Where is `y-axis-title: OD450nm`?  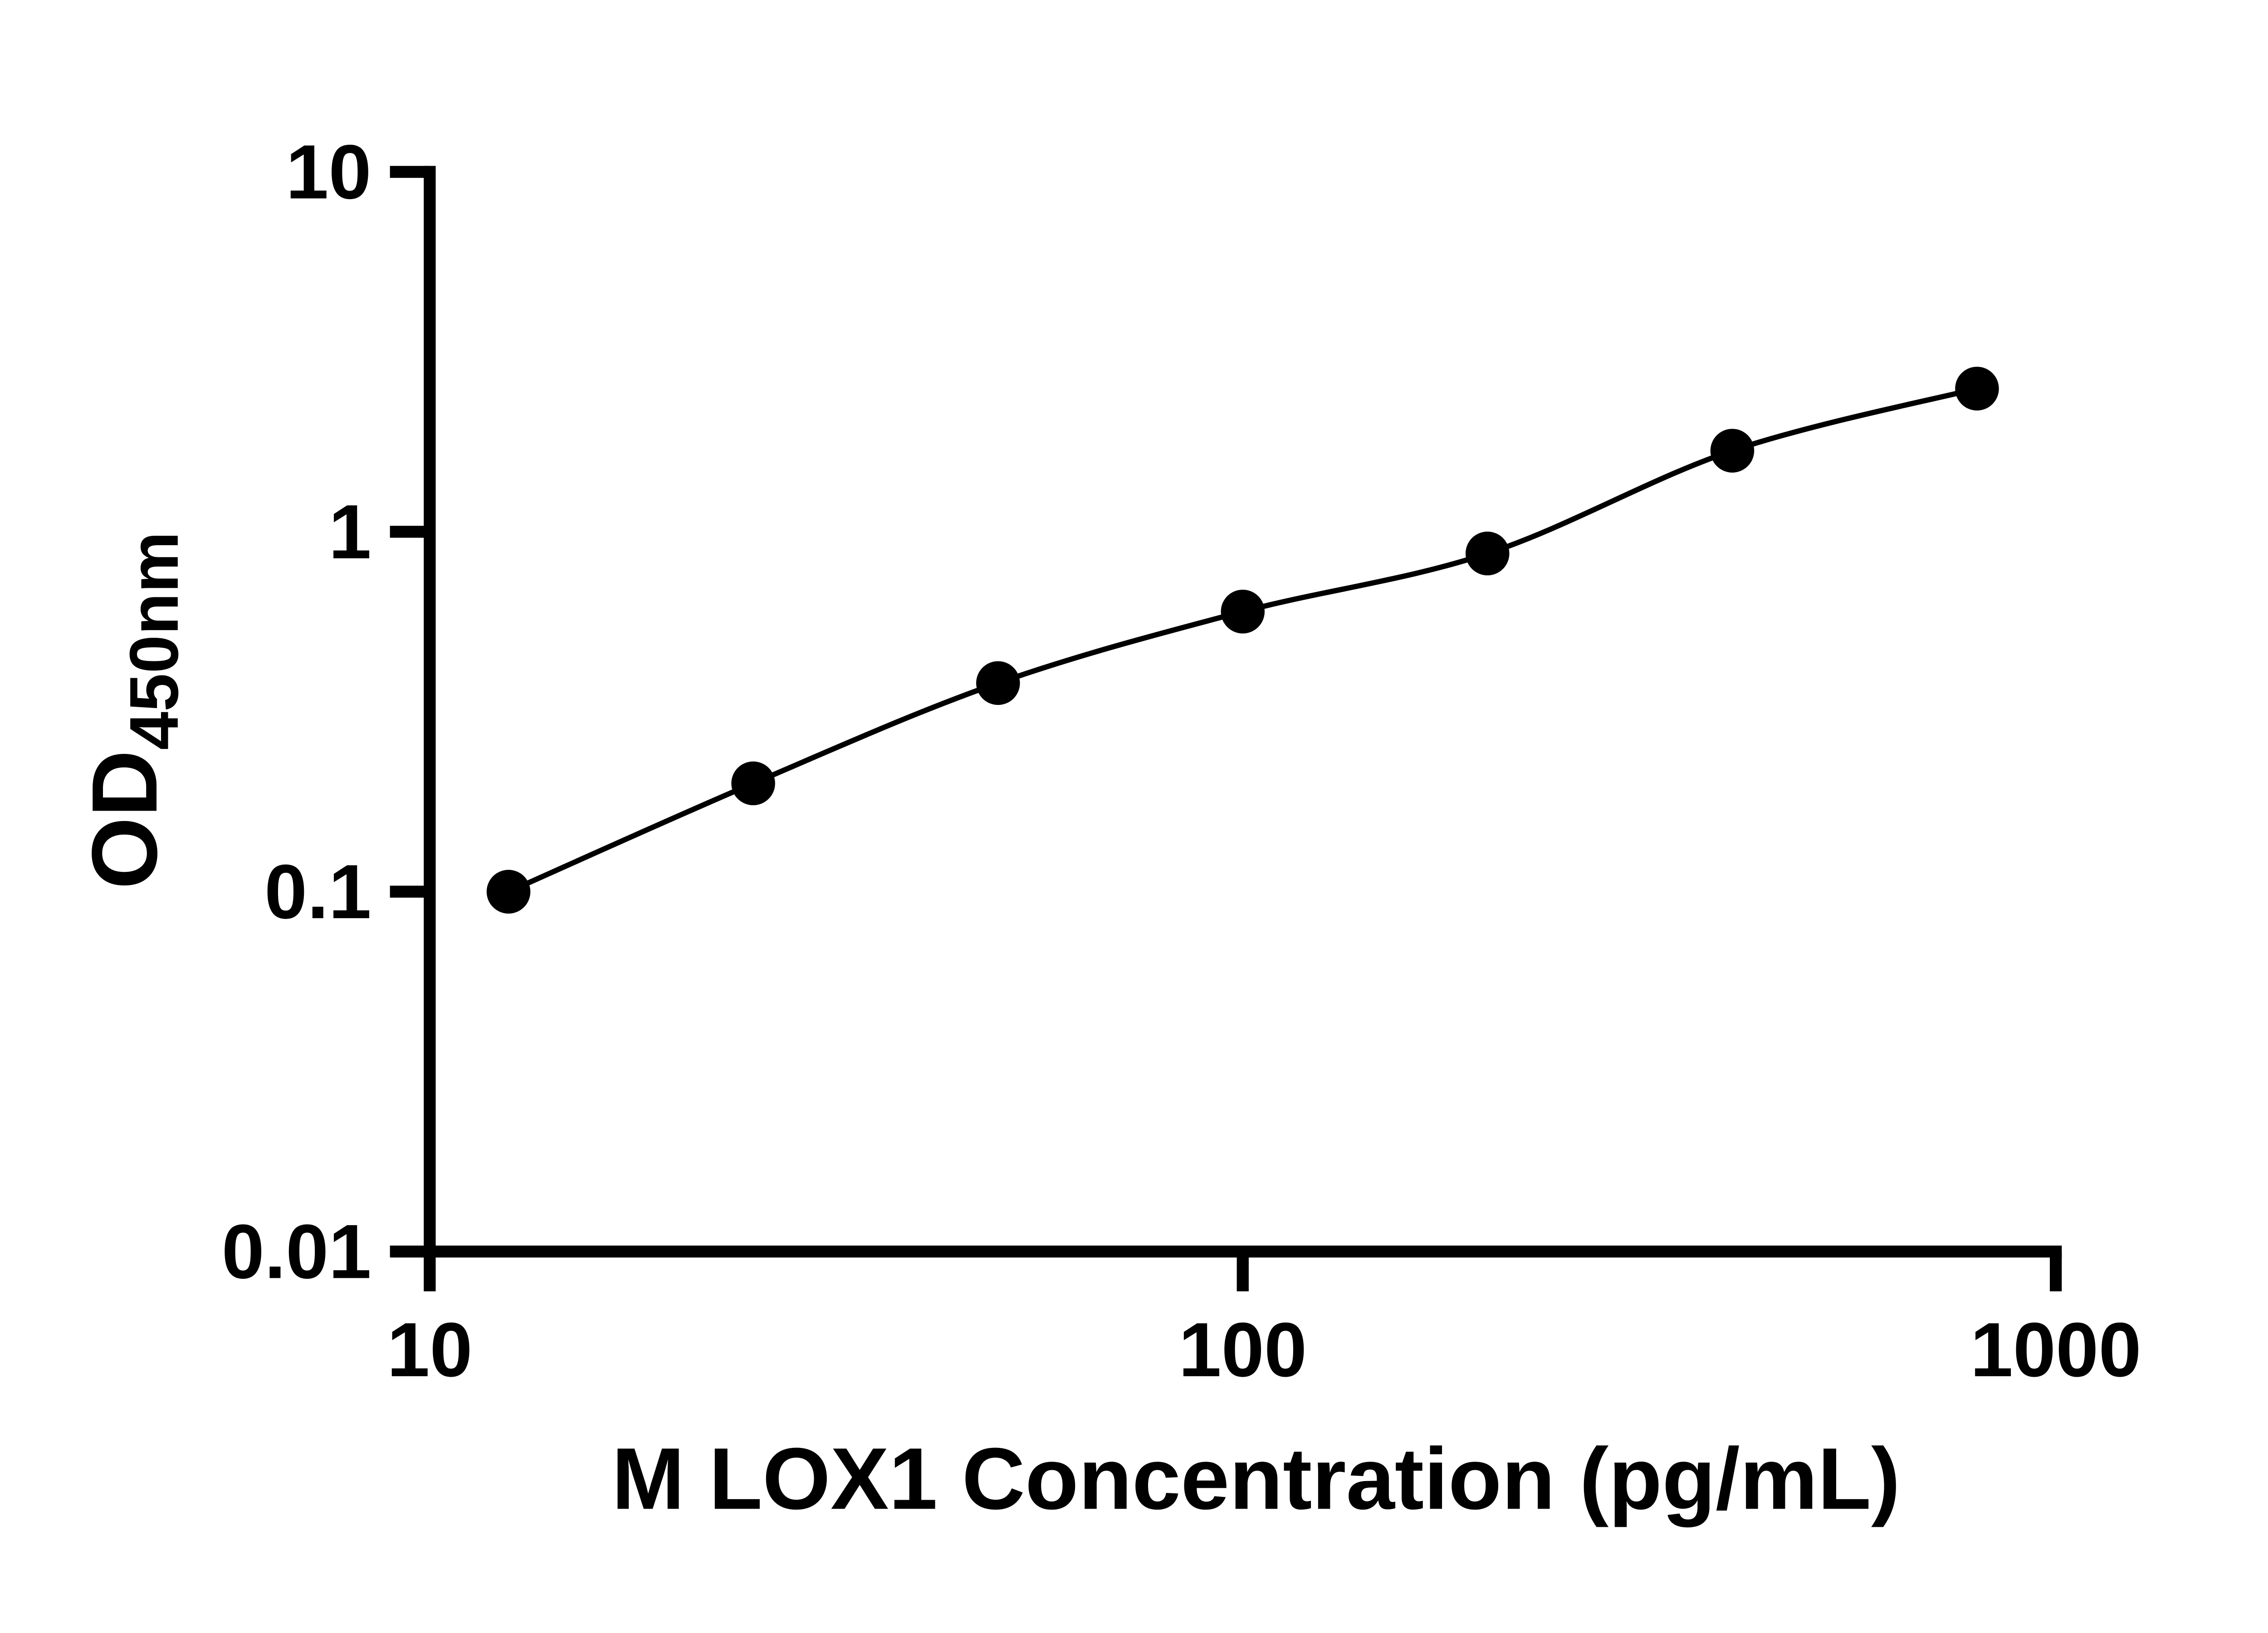 y-axis-title: OD450nm is located at coordinates (133, 711).